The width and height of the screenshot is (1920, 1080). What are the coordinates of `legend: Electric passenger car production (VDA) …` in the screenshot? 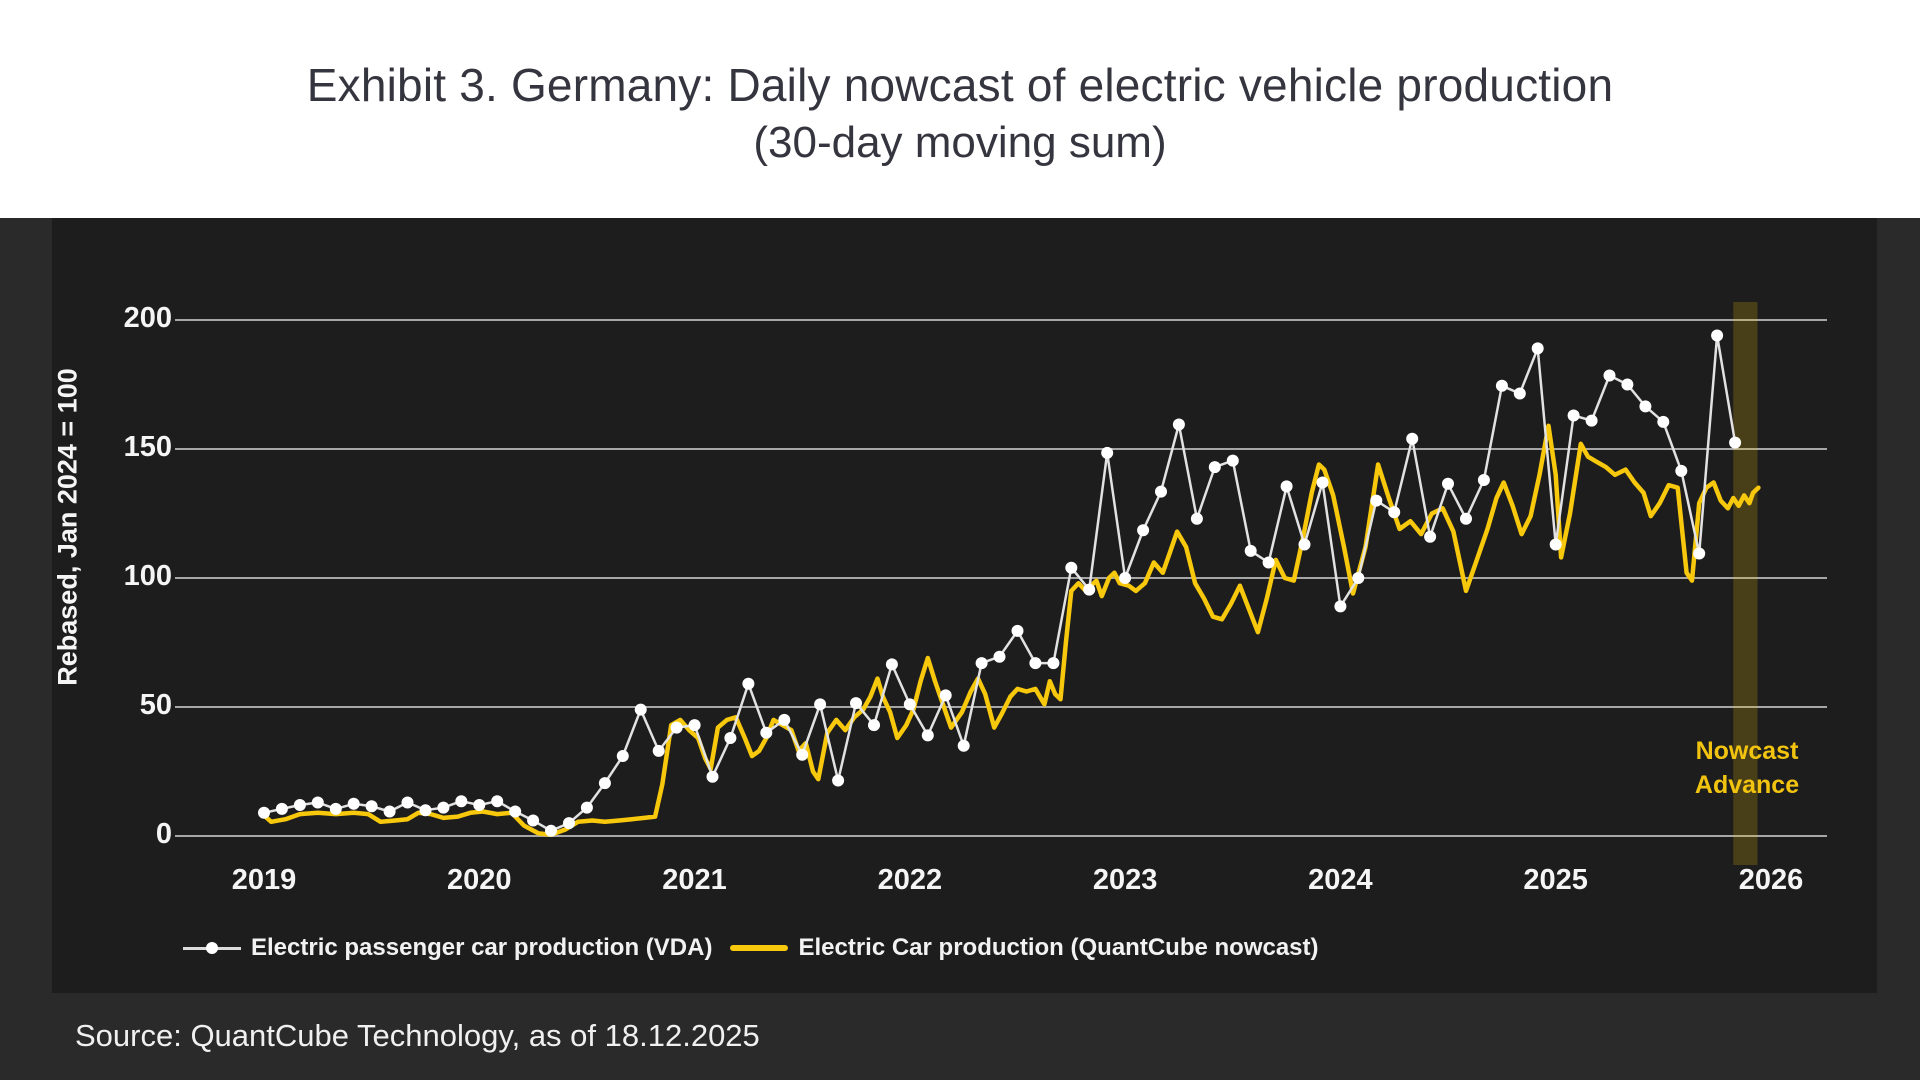 It's located at (751, 948).